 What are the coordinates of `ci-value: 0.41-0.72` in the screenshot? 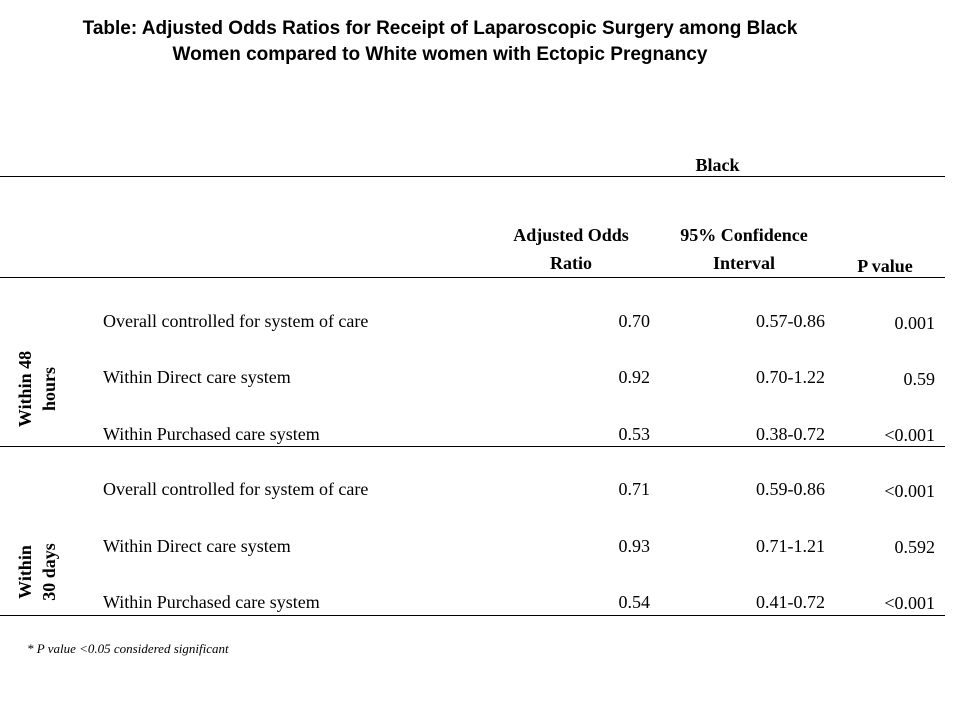 It's located at (790, 602).